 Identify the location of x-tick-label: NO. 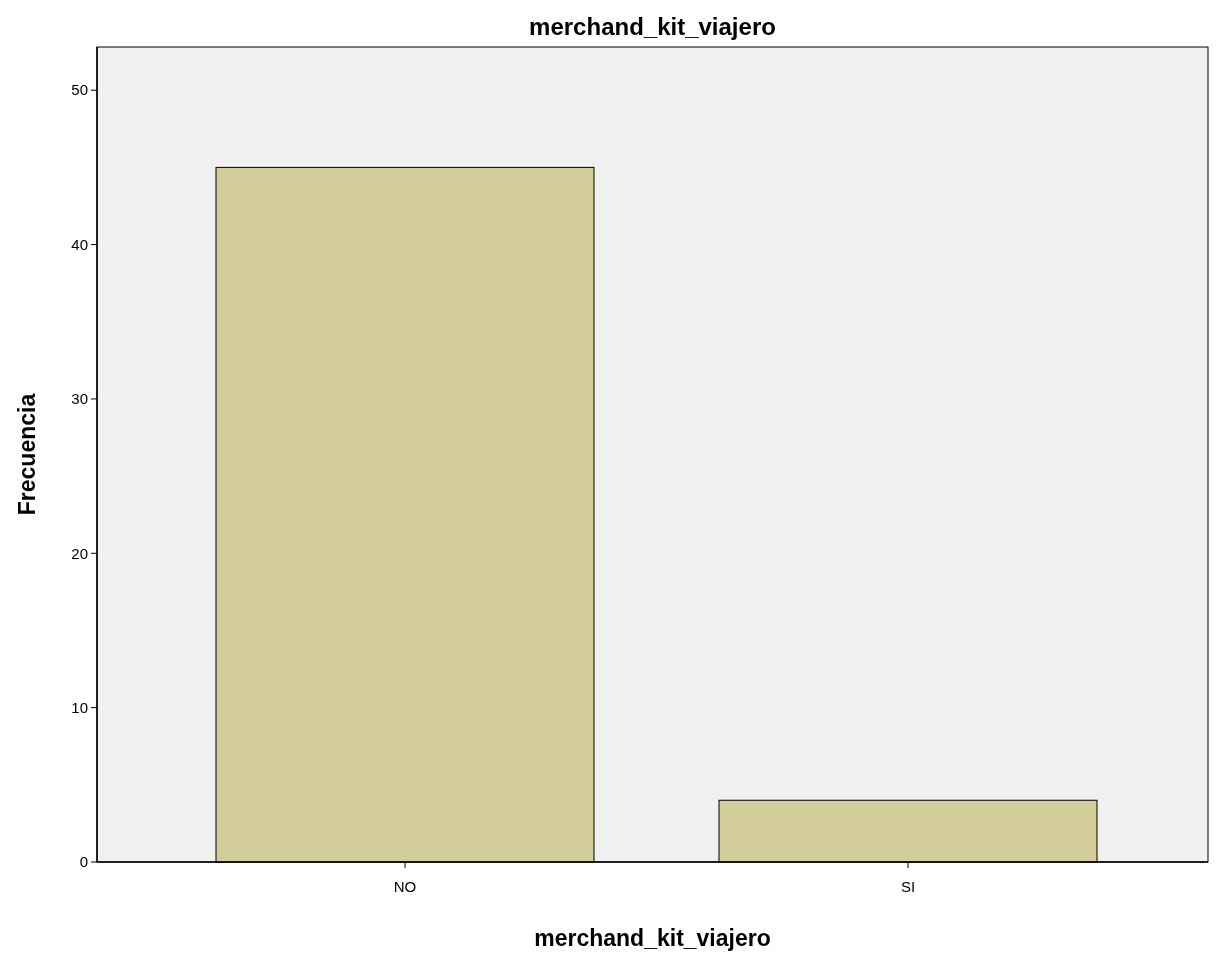
(405, 886).